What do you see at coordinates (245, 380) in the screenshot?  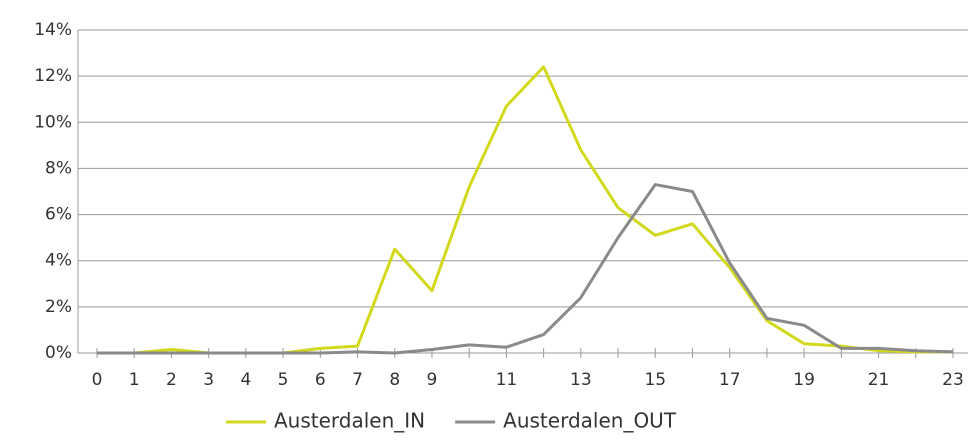 I see `x-tick-label: 4` at bounding box center [245, 380].